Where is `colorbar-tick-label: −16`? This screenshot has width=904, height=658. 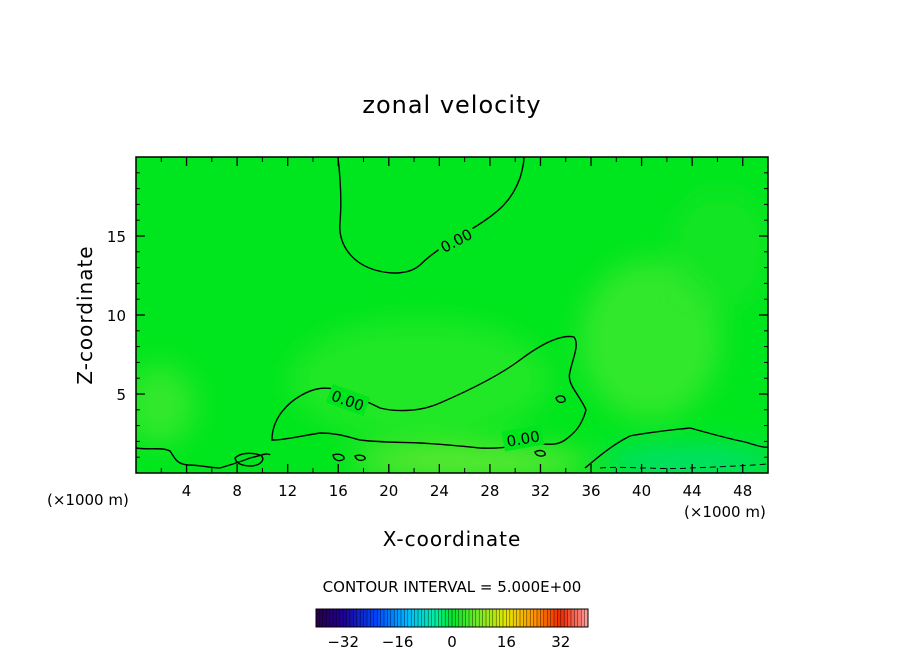
colorbar-tick-label: −16 is located at coordinates (398, 642).